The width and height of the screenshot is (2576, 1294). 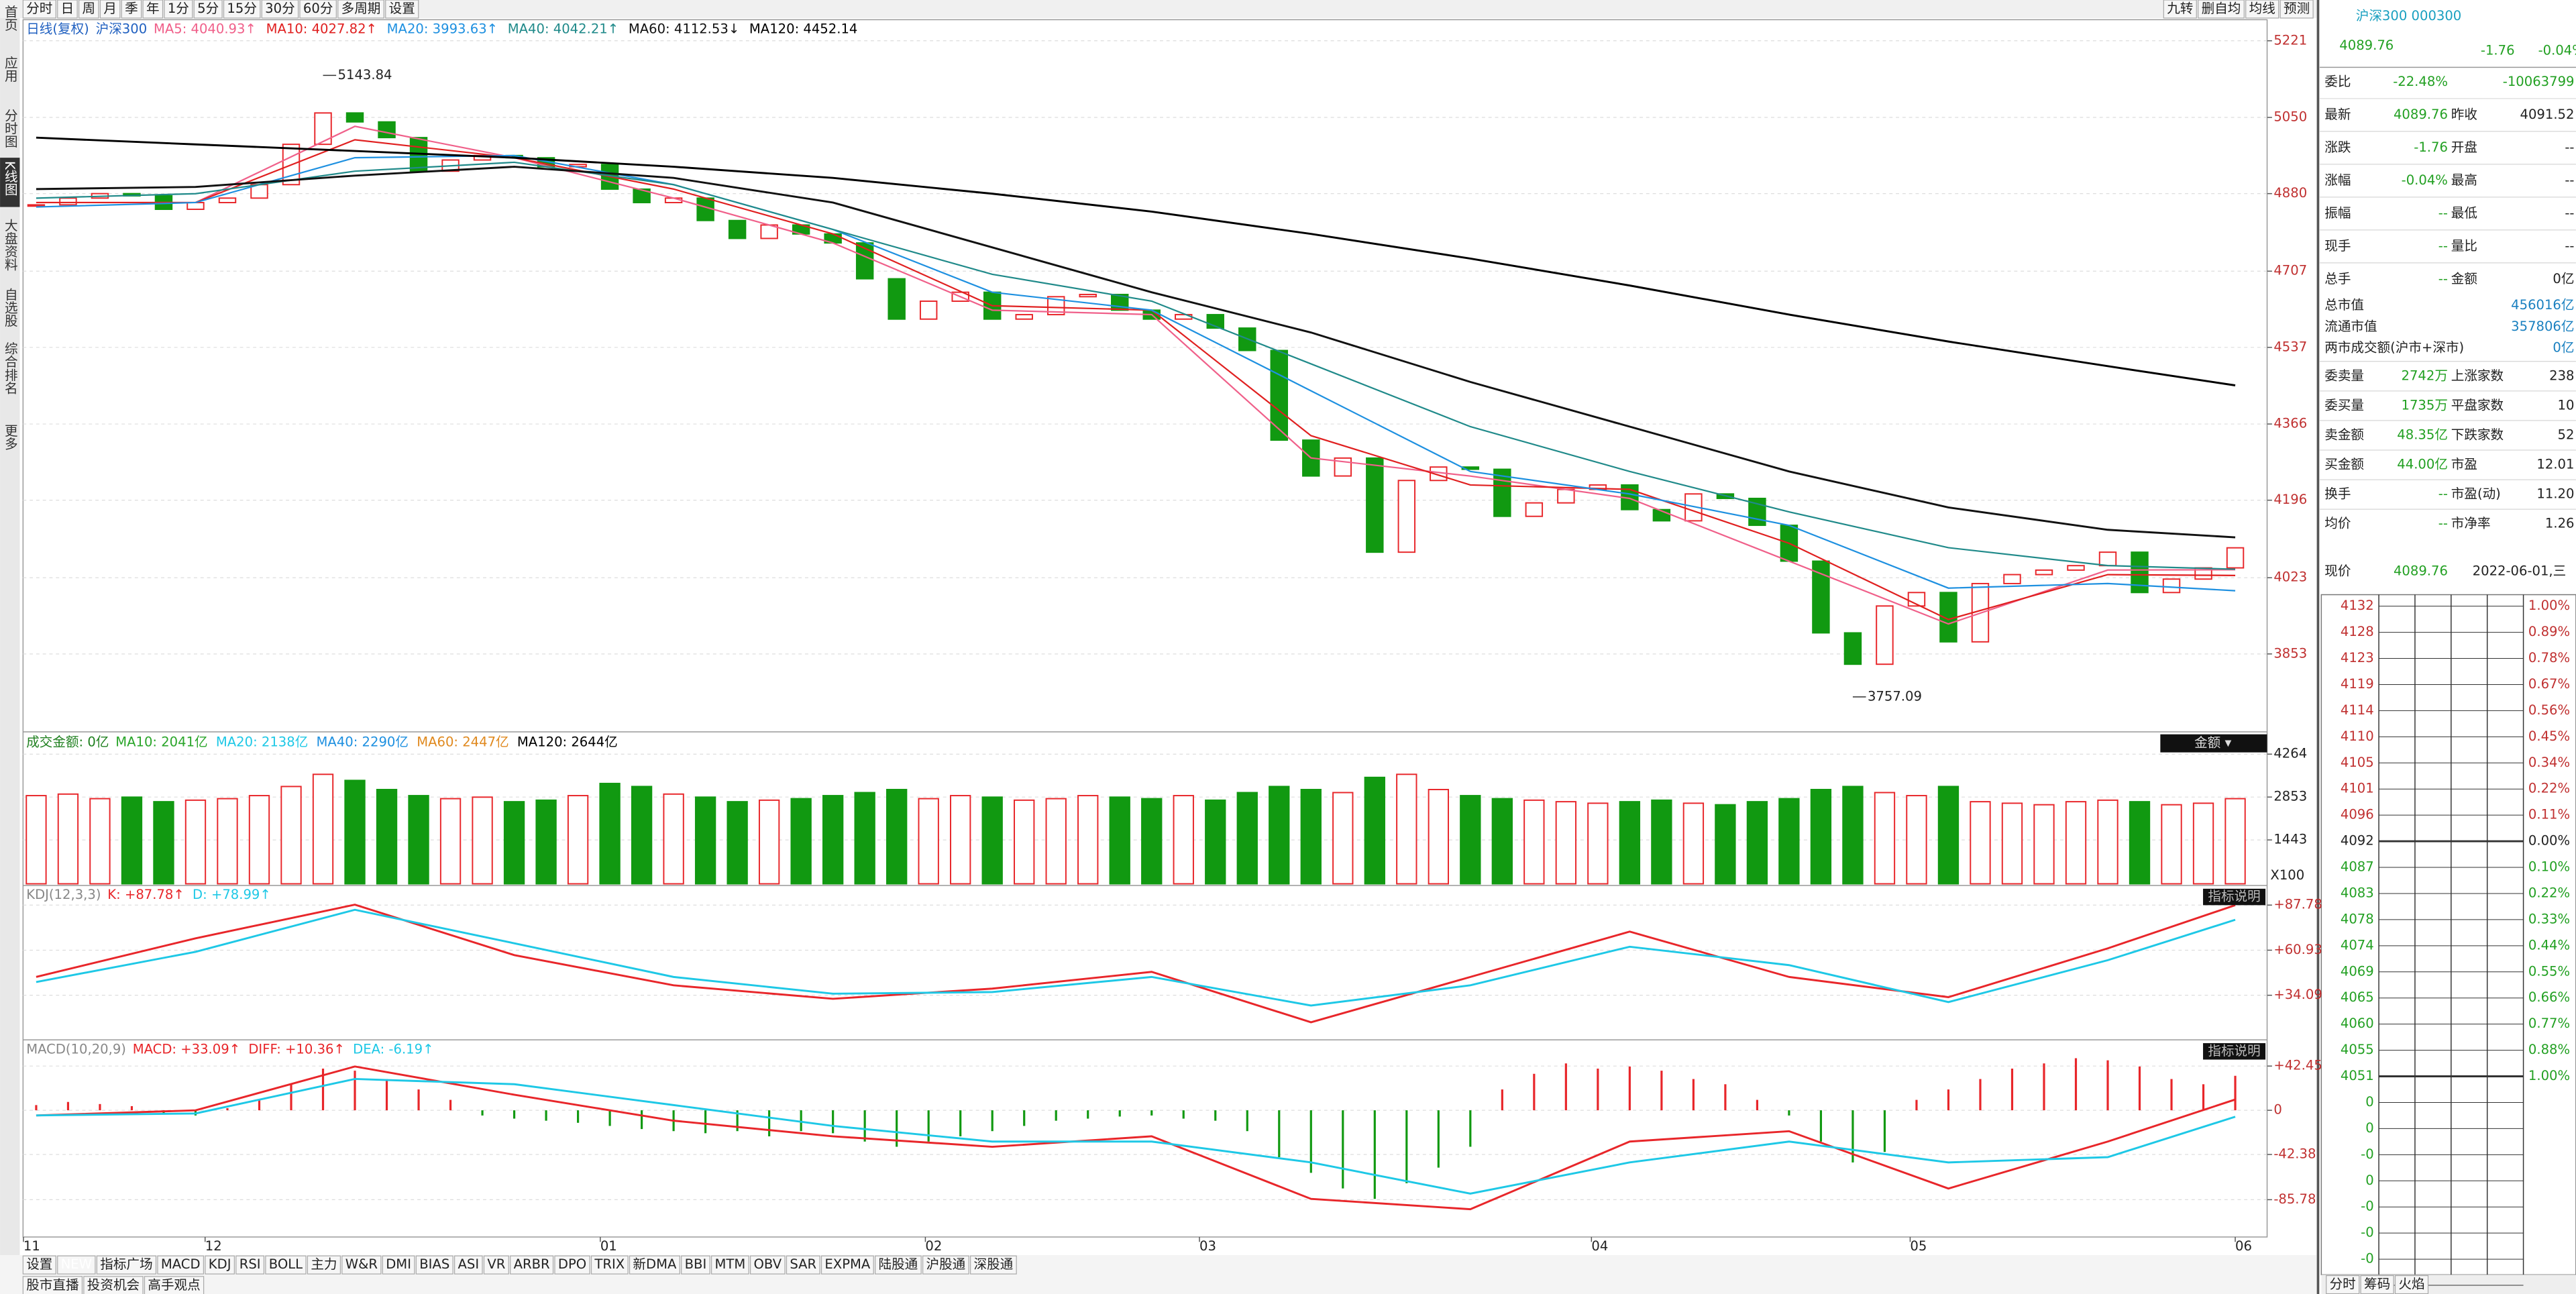 What do you see at coordinates (9, 128) in the screenshot?
I see `sidebar-item: 分时图` at bounding box center [9, 128].